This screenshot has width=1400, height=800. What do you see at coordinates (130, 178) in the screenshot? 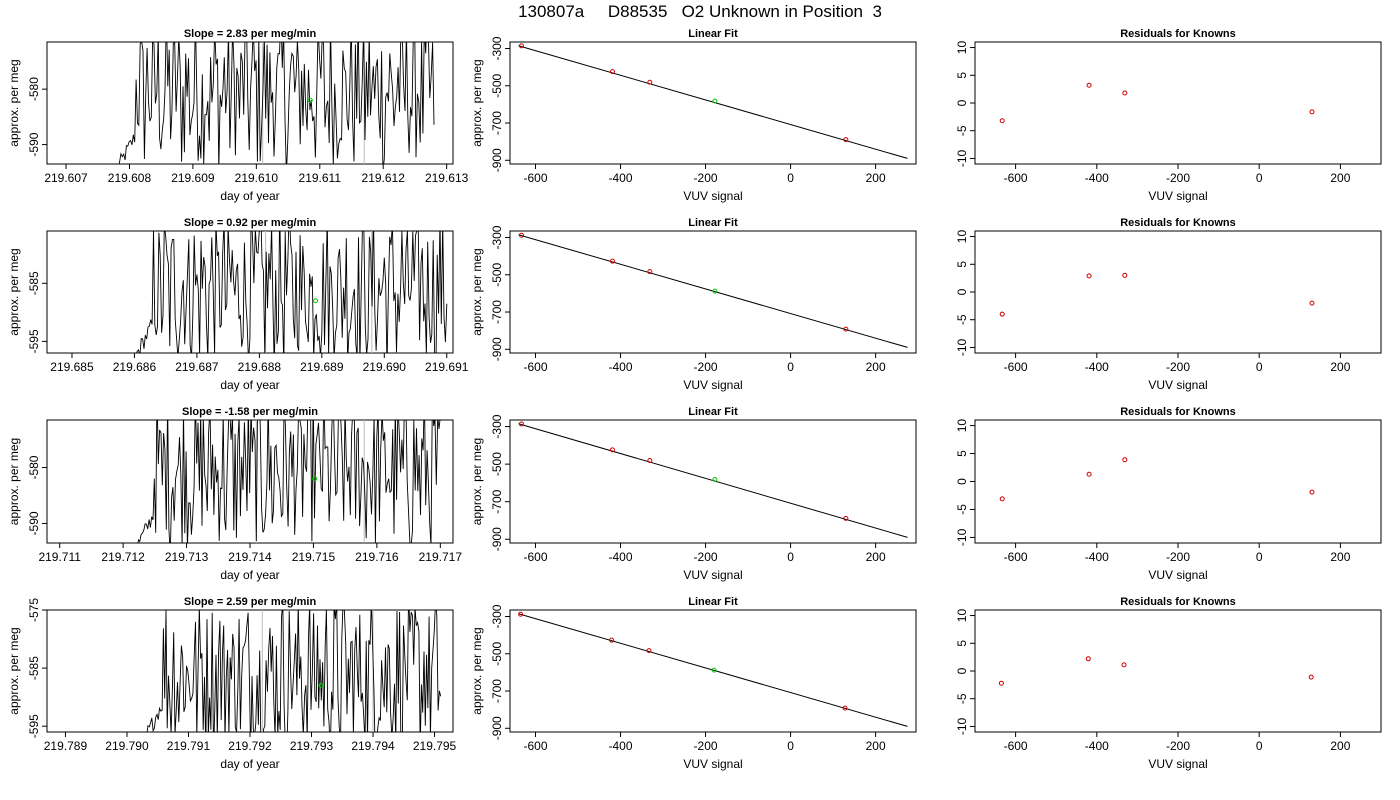
I see `x-tick-label: 219.608` at bounding box center [130, 178].